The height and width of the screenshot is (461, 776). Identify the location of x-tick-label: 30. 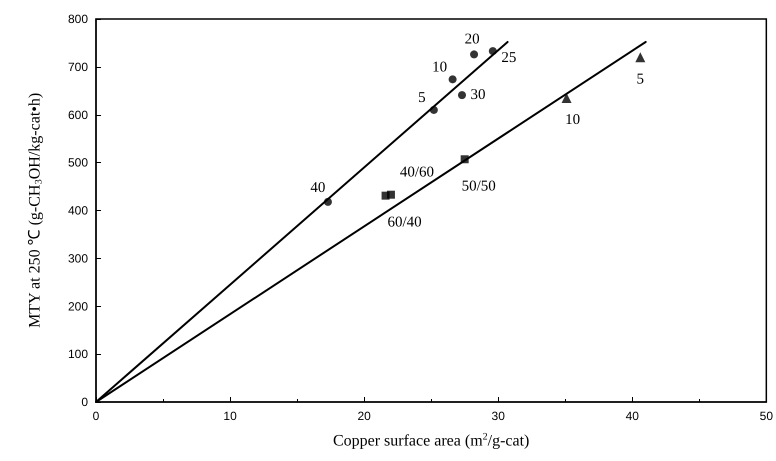
(499, 416).